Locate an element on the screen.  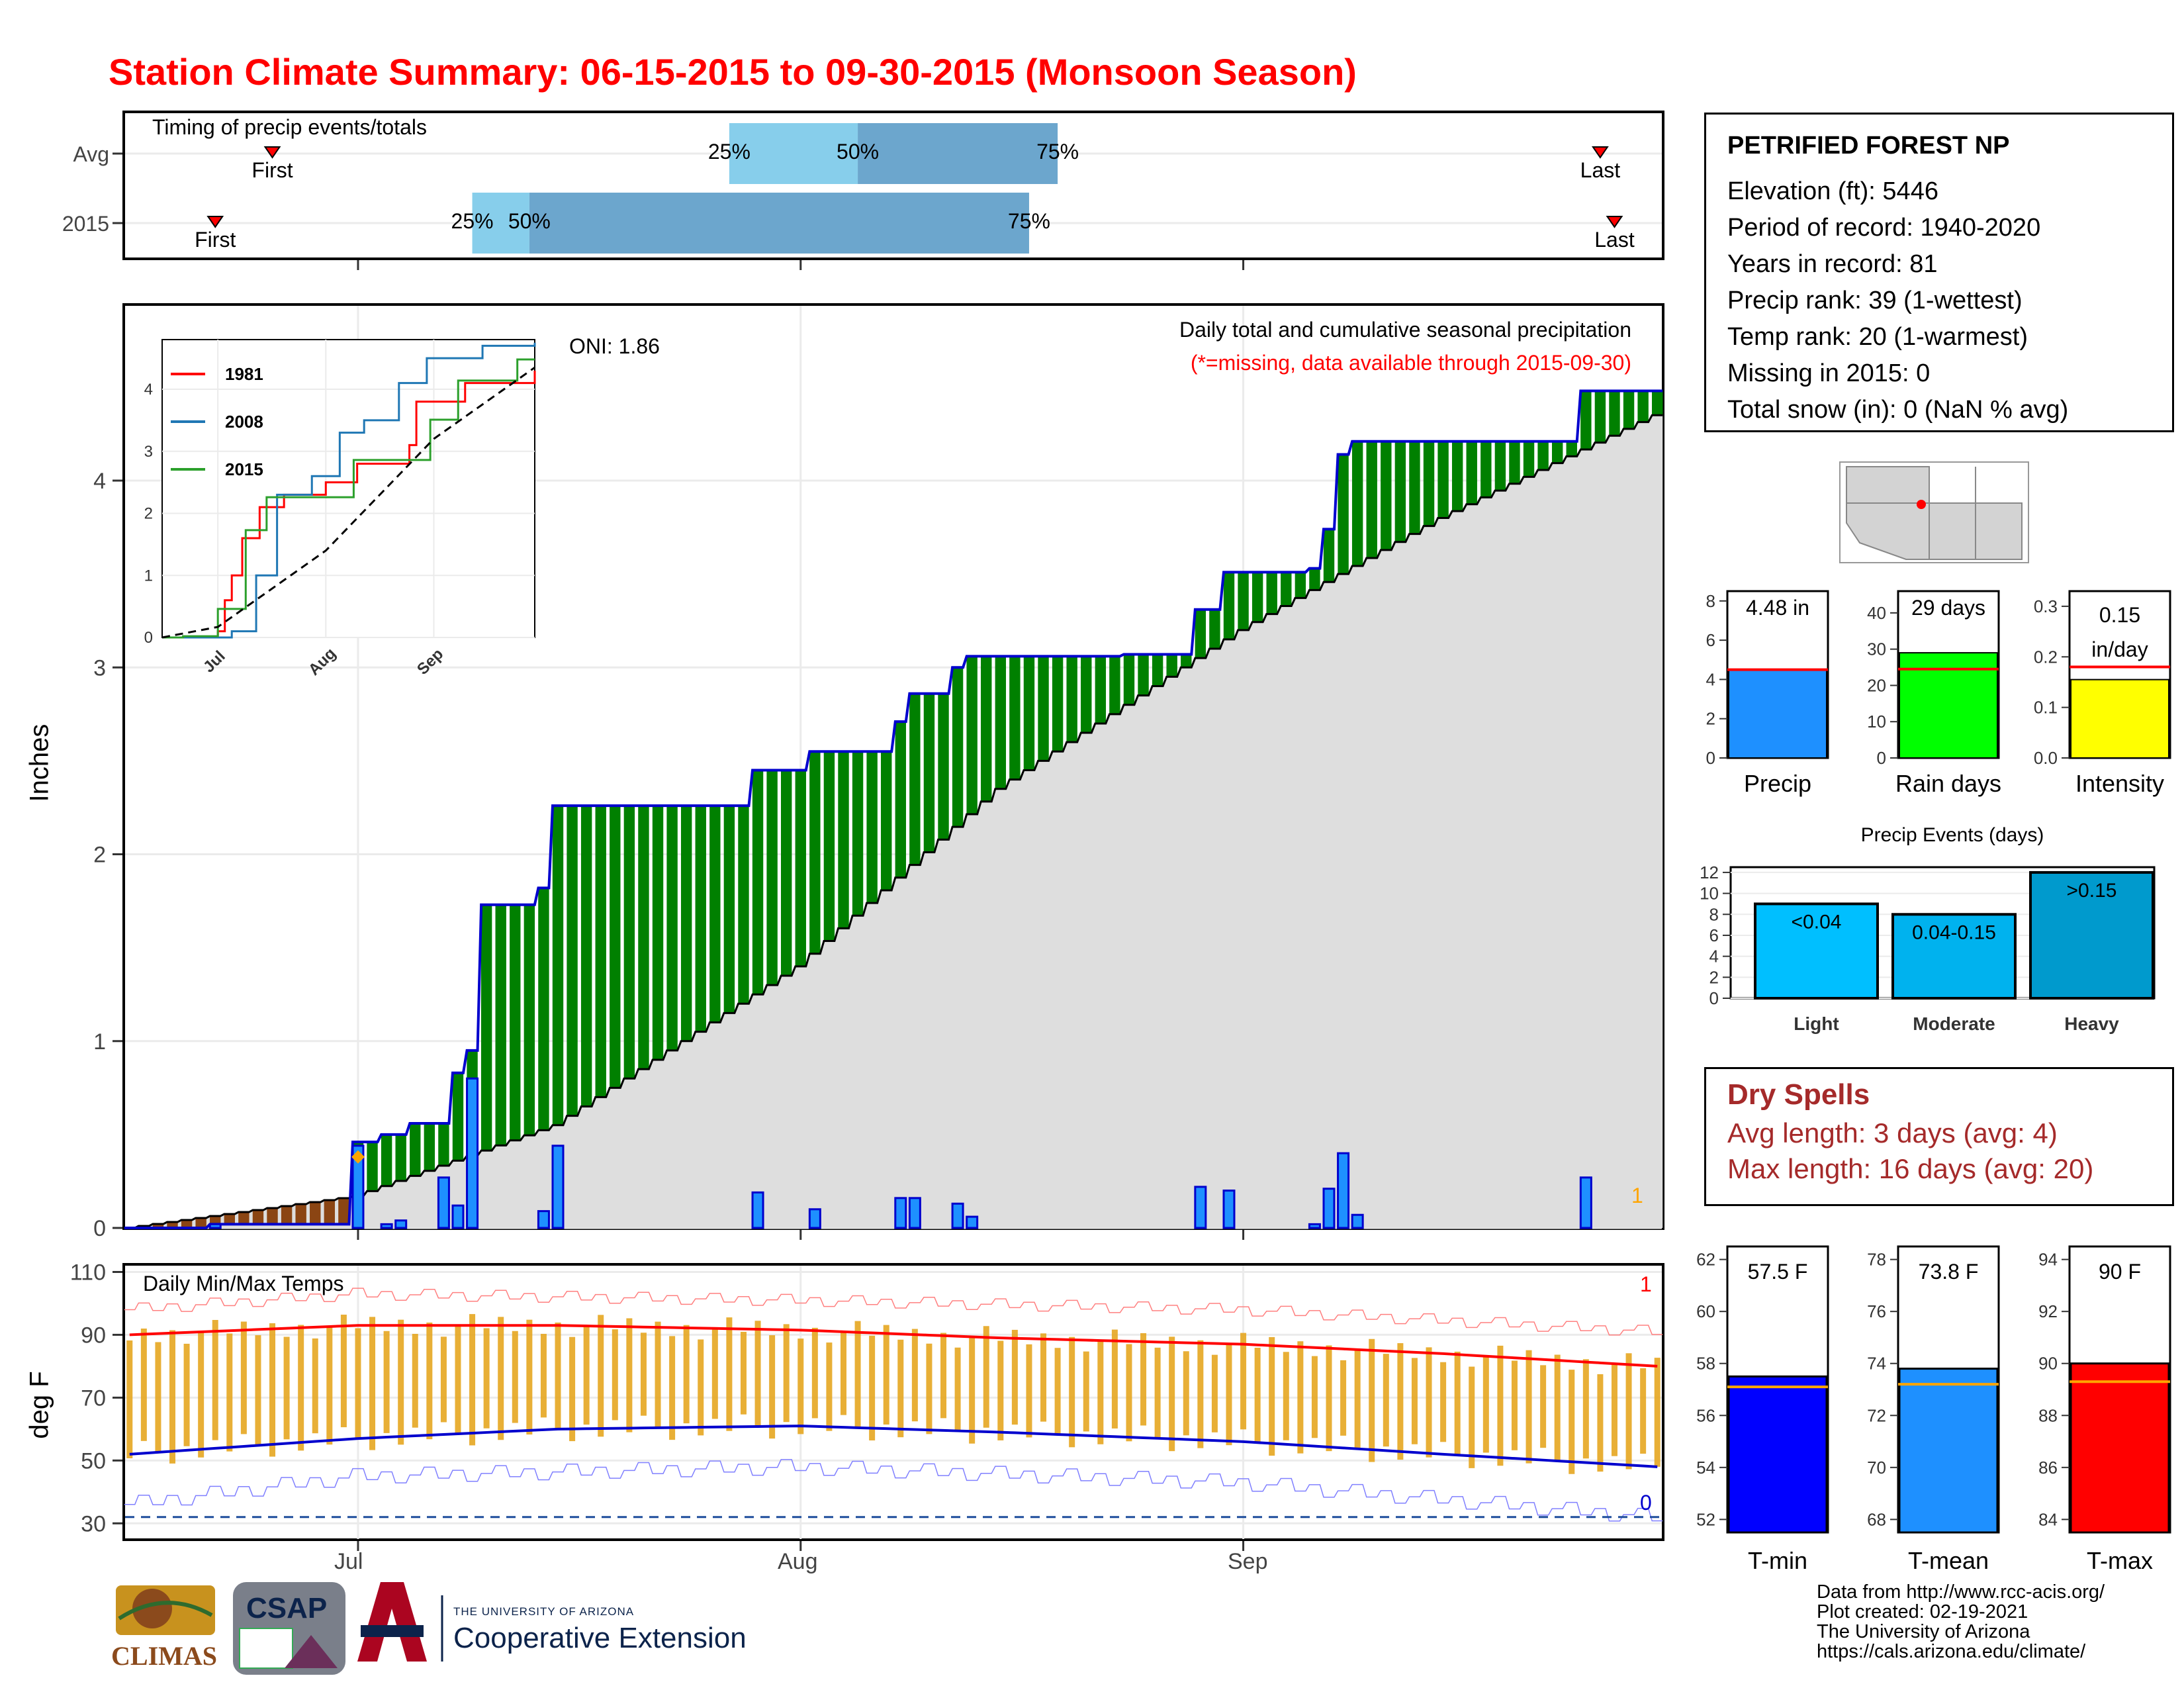
inset-series-2008 is located at coordinates (349, 490).